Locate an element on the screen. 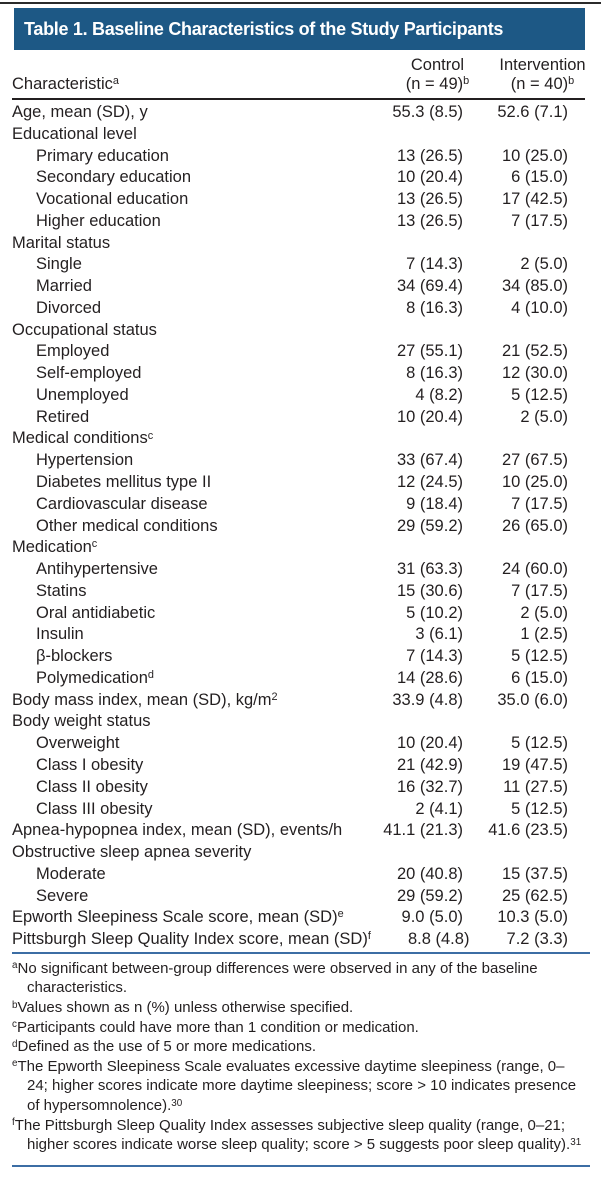  intervention-value: 6 (15.0) is located at coordinates (539, 677).